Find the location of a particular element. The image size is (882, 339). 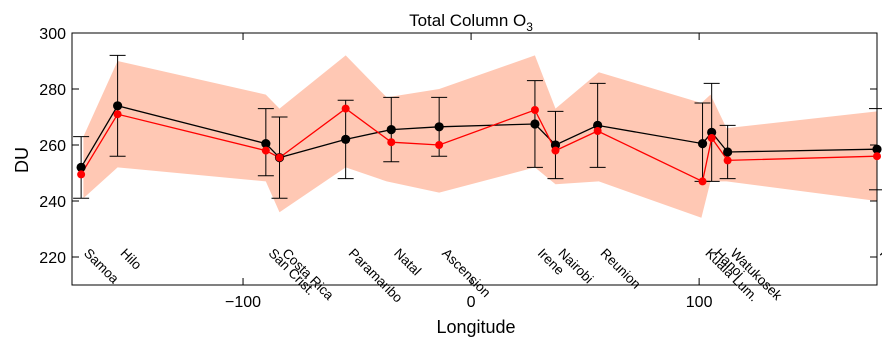

x-tick-label: 100 is located at coordinates (699, 302).